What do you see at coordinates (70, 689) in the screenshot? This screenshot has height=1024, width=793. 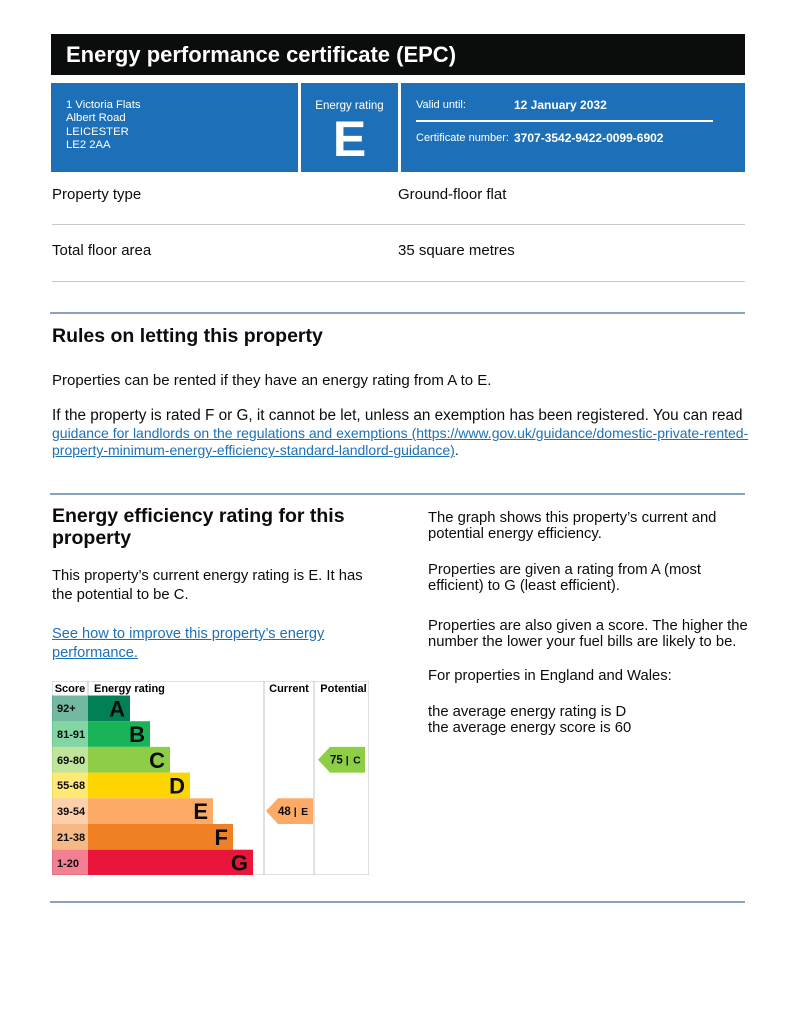 I see `svg-text: Score` at bounding box center [70, 689].